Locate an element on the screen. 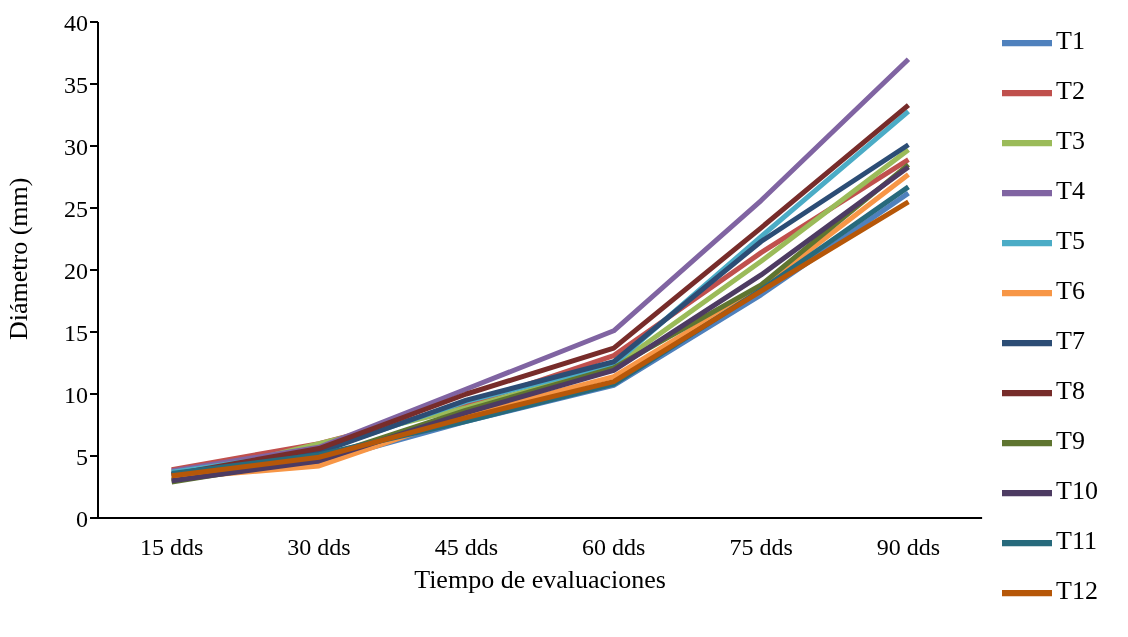  y-tick-label: 0 is located at coordinates (82, 518).